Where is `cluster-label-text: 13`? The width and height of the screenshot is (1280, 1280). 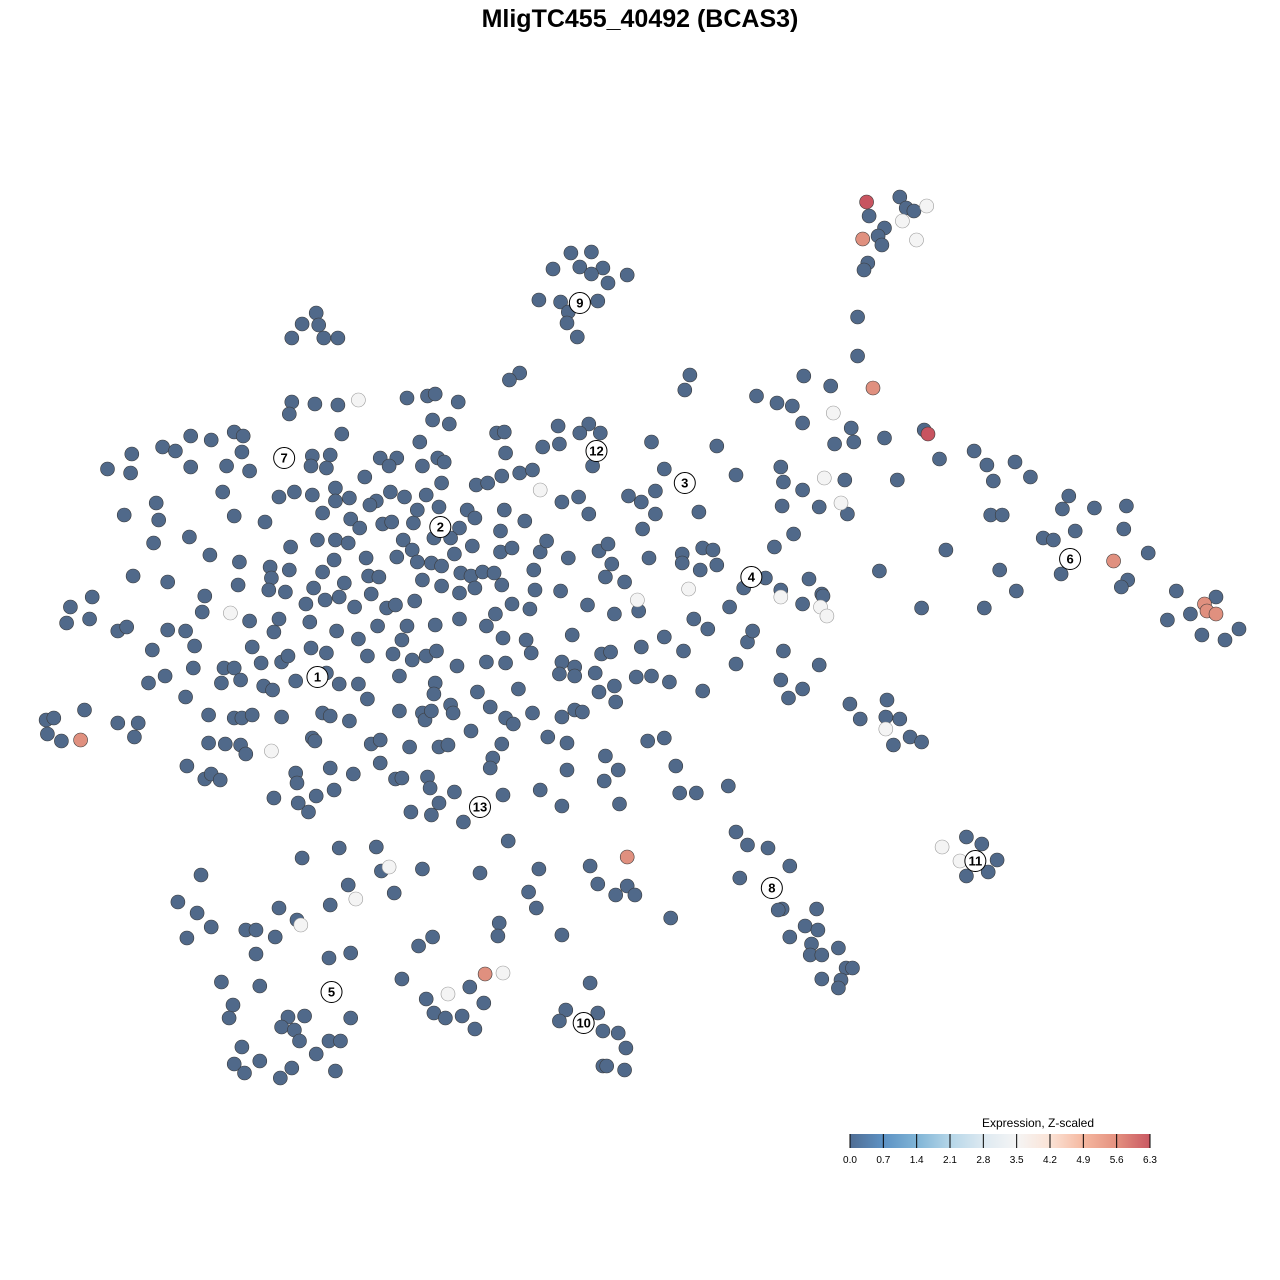 cluster-label-text: 13 is located at coordinates (480, 807).